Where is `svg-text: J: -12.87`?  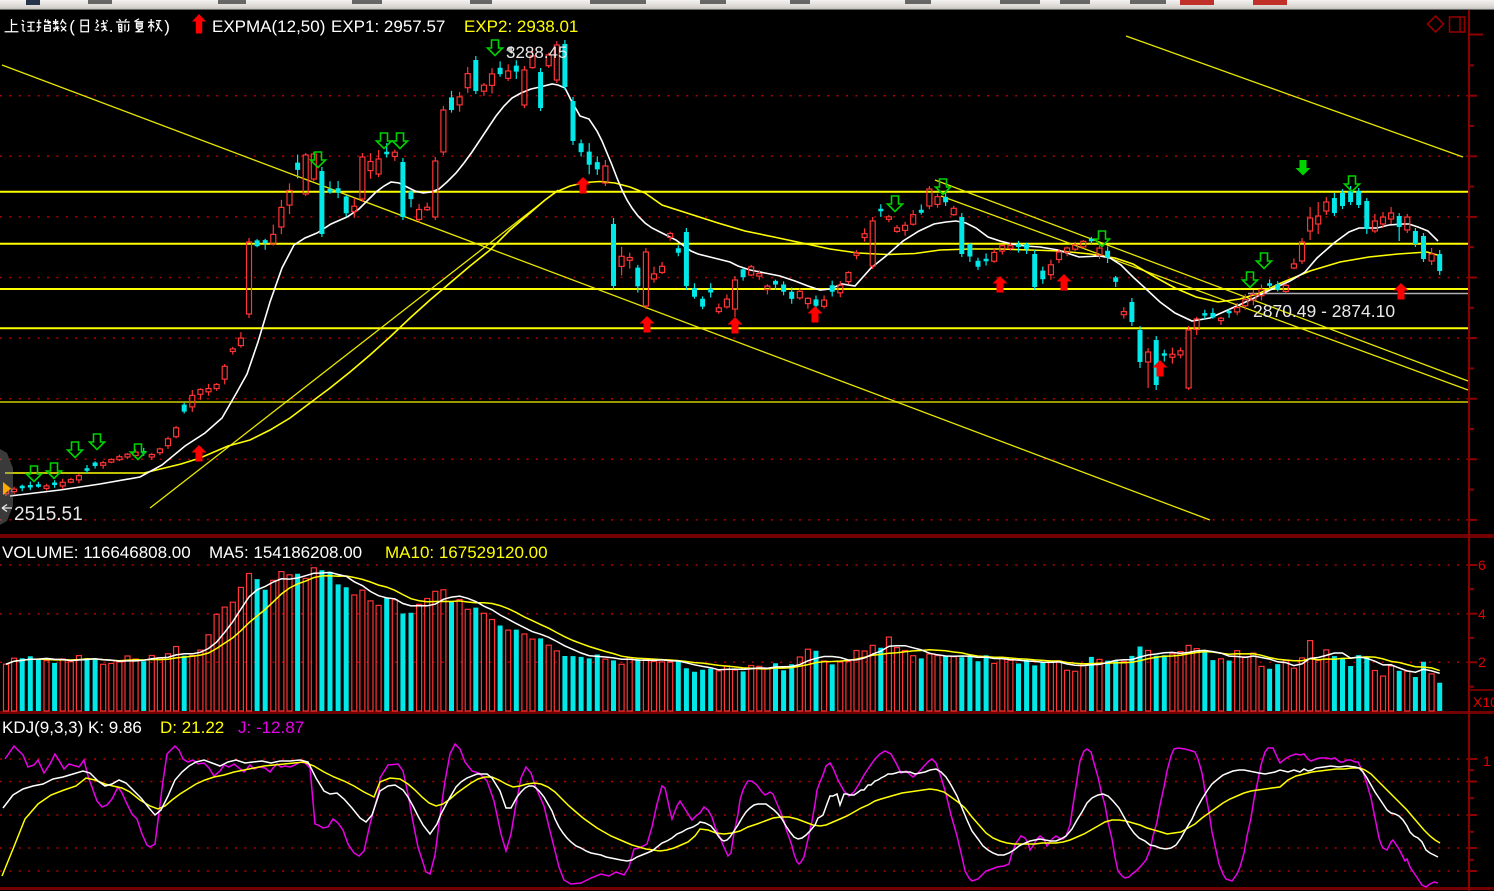 svg-text: J: -12.87 is located at coordinates (271, 727).